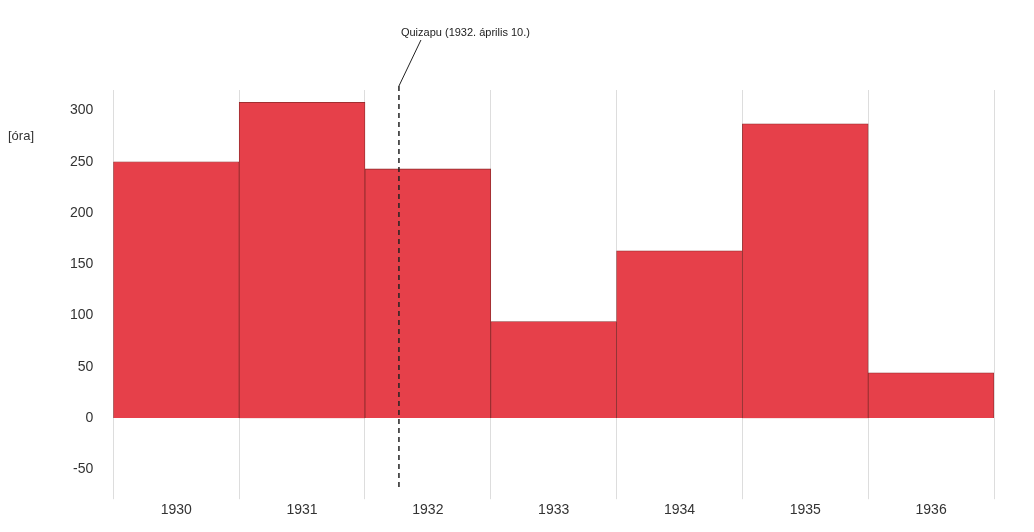 The height and width of the screenshot is (532, 1034). What do you see at coordinates (428, 509) in the screenshot?
I see `x-tick-label: 1932` at bounding box center [428, 509].